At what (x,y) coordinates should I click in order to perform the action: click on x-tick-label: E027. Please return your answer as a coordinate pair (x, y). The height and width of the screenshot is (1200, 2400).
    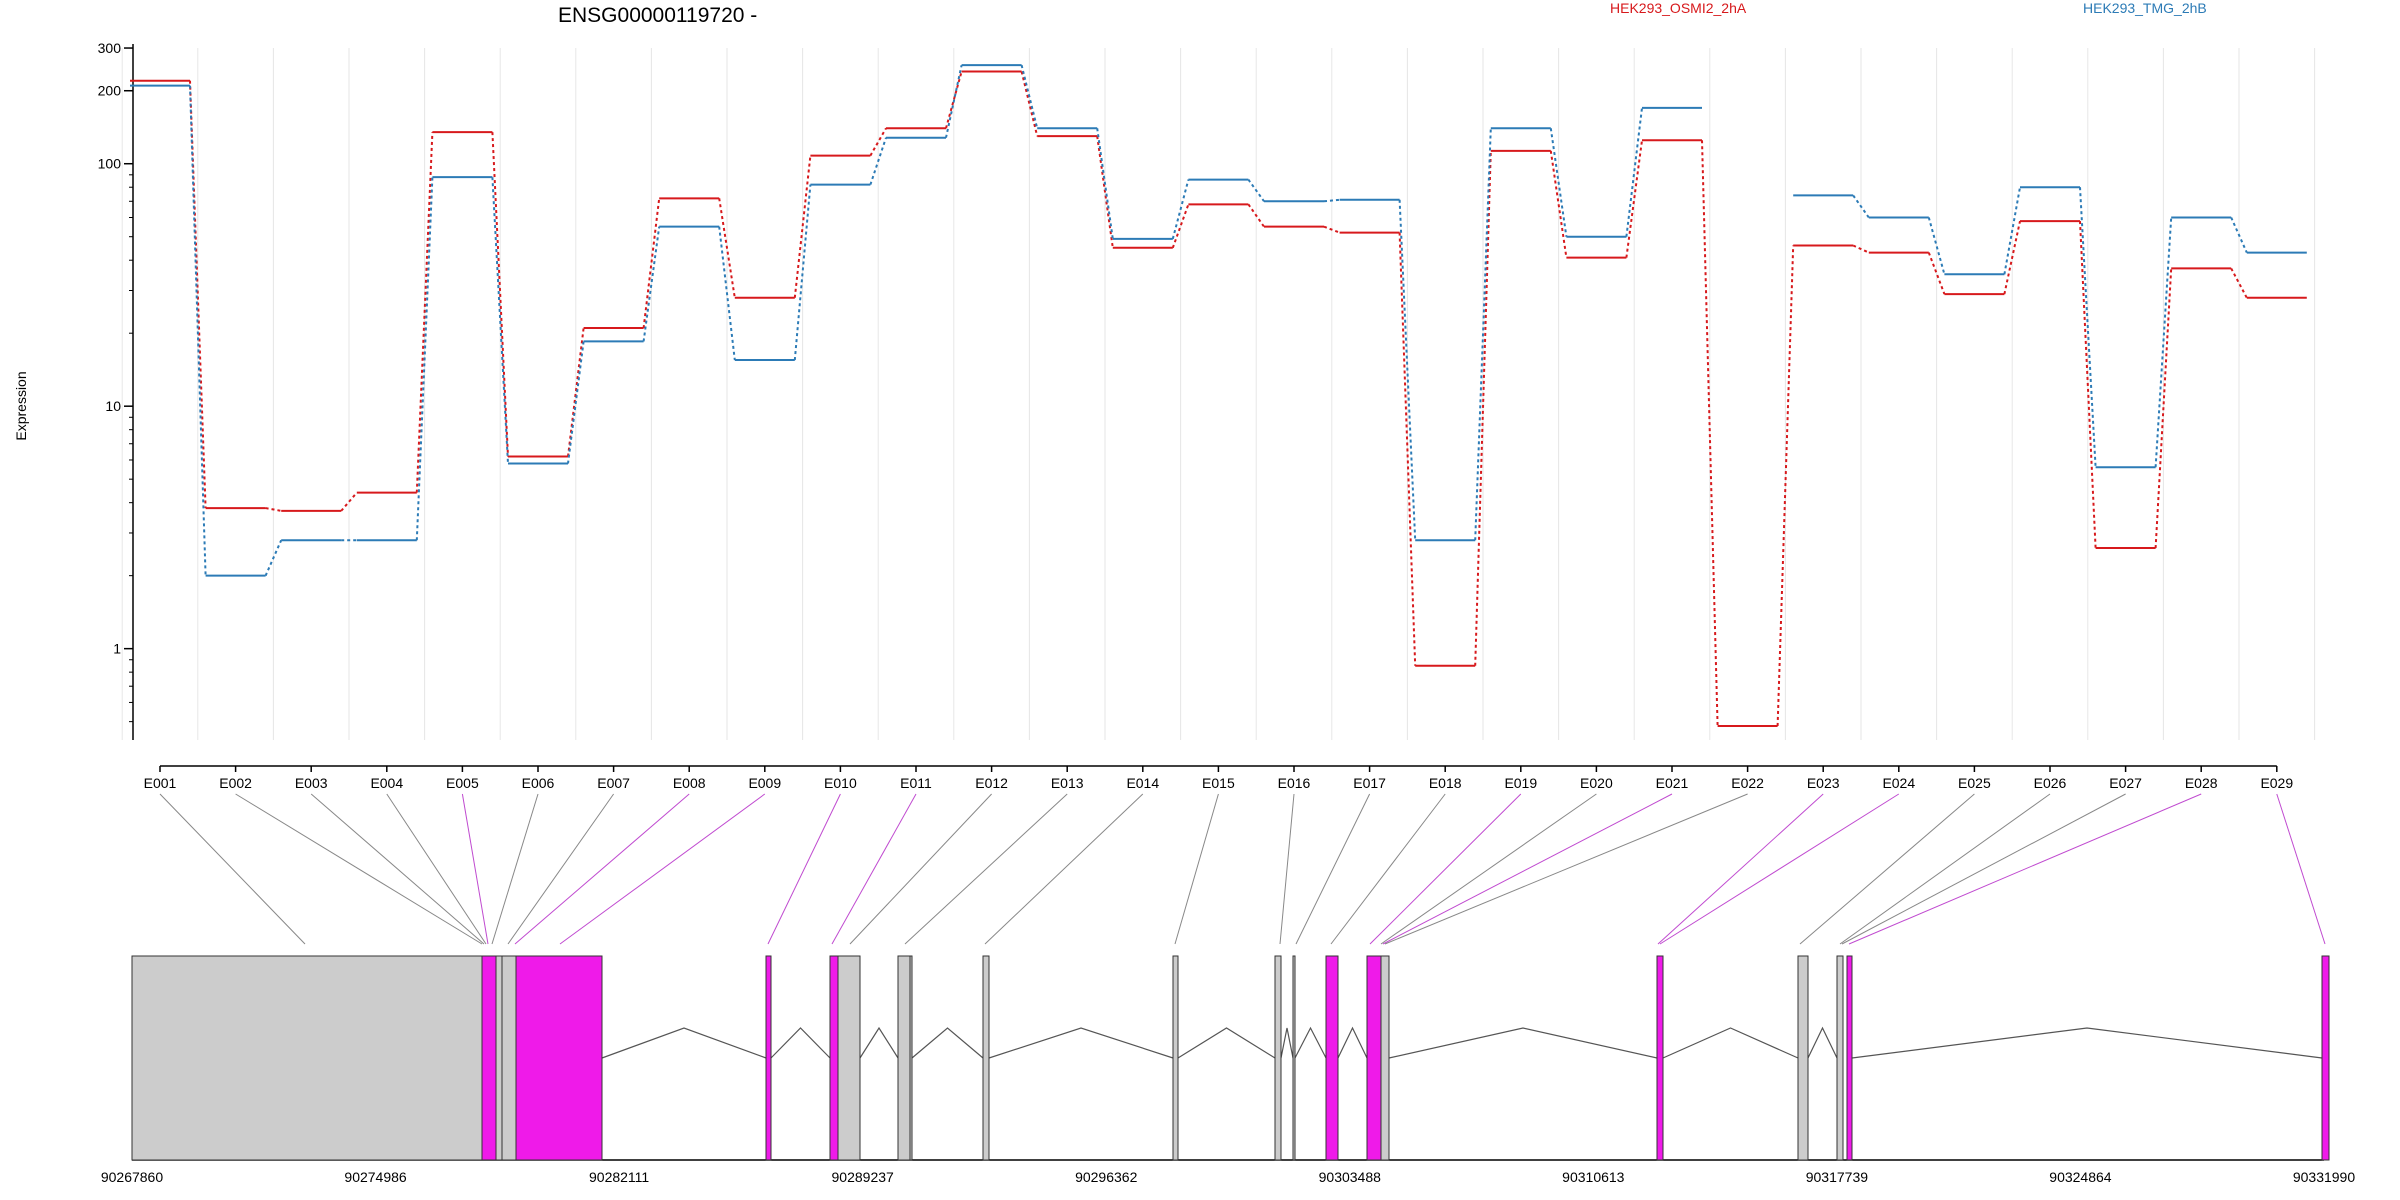
    Looking at the image, I should click on (2125, 783).